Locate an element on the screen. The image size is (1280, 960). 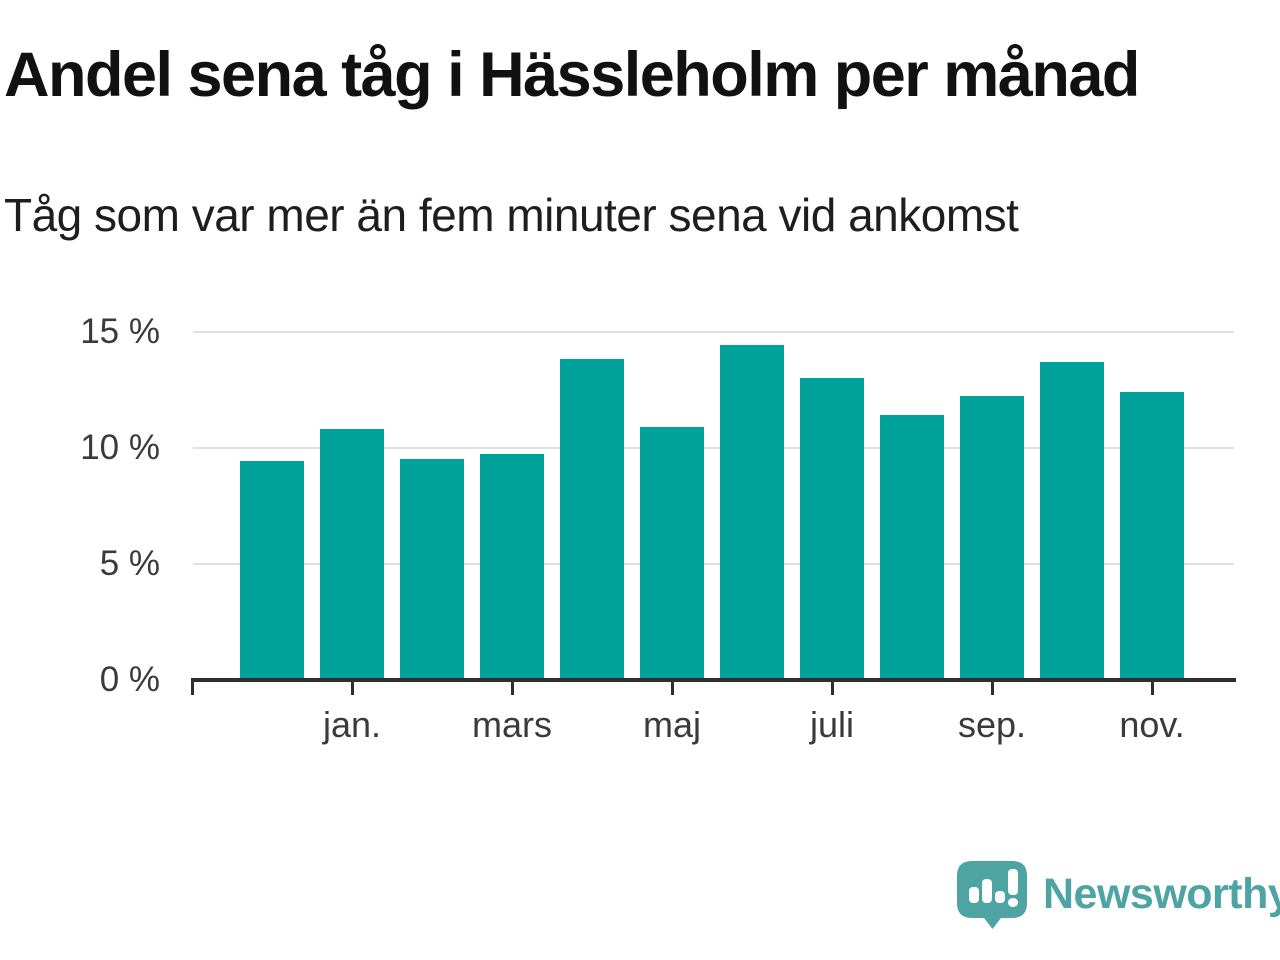
y-tick-label: 10 % is located at coordinates (120, 447).